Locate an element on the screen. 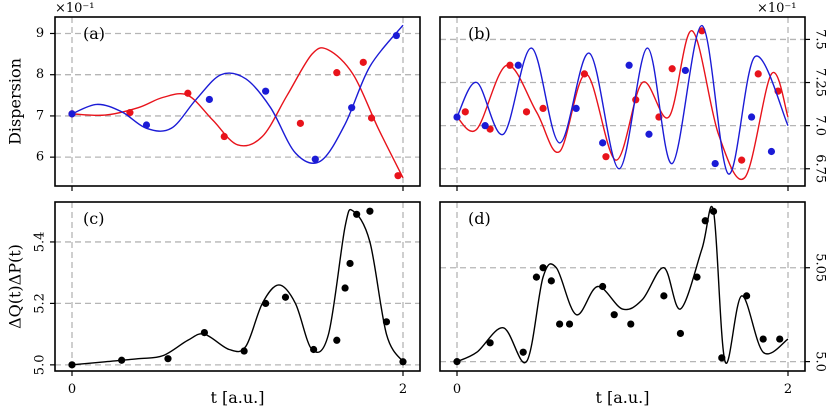 This screenshot has width=831, height=409. y-tick-label: 9 is located at coordinates (40, 33).